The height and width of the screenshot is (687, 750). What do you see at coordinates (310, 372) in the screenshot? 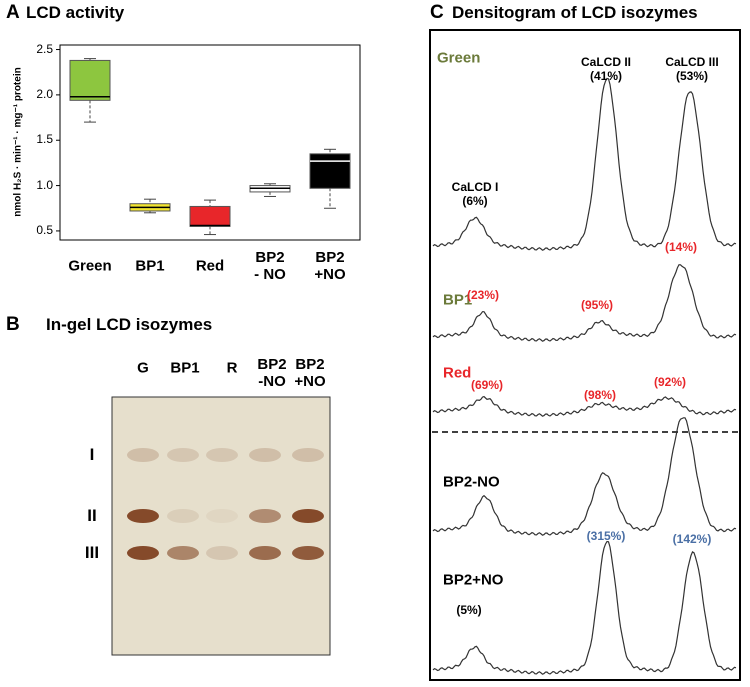
I see `lane-label: BP2 +NO` at bounding box center [310, 372].